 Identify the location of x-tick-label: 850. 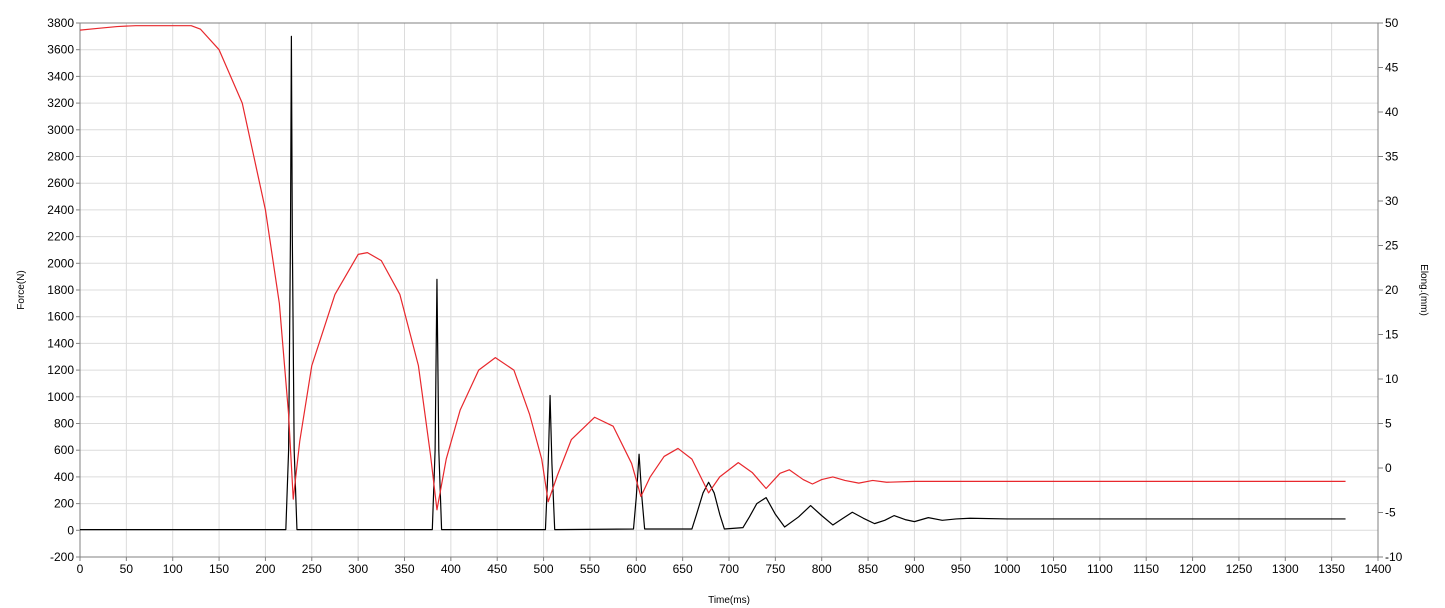
(868, 569).